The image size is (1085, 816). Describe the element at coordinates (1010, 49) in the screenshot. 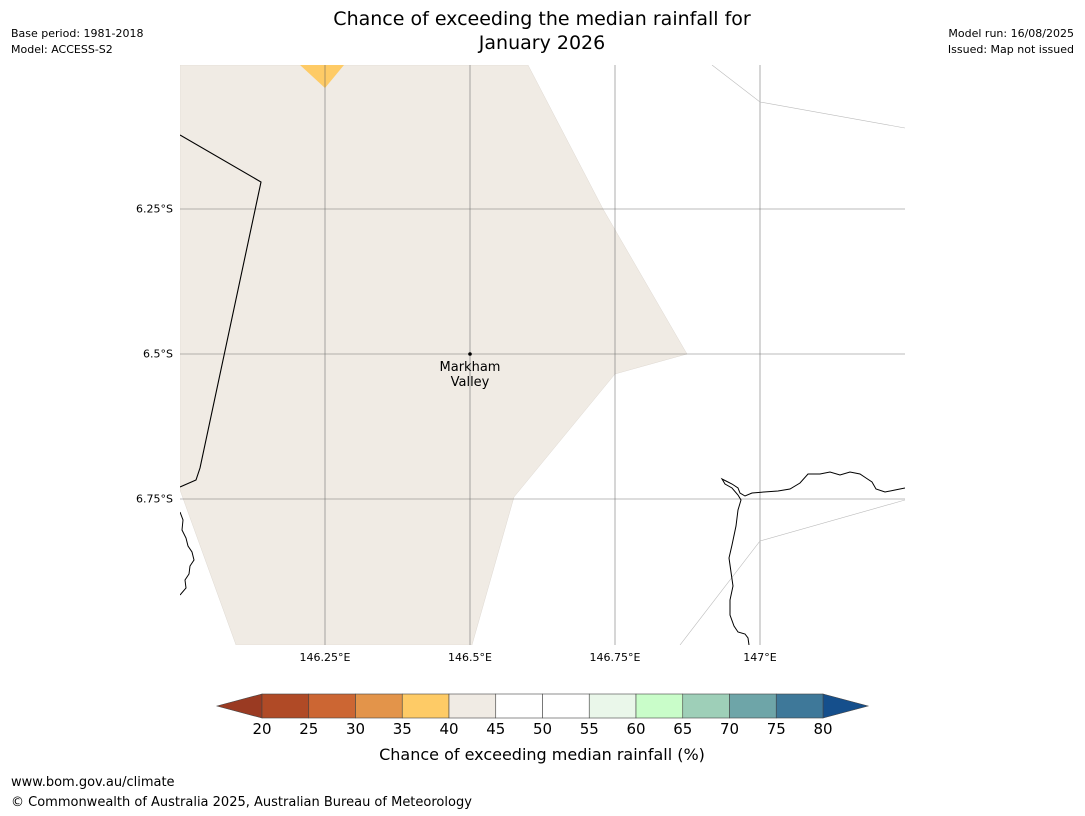

I see `issued-text: Issued: Map not issued` at that location.